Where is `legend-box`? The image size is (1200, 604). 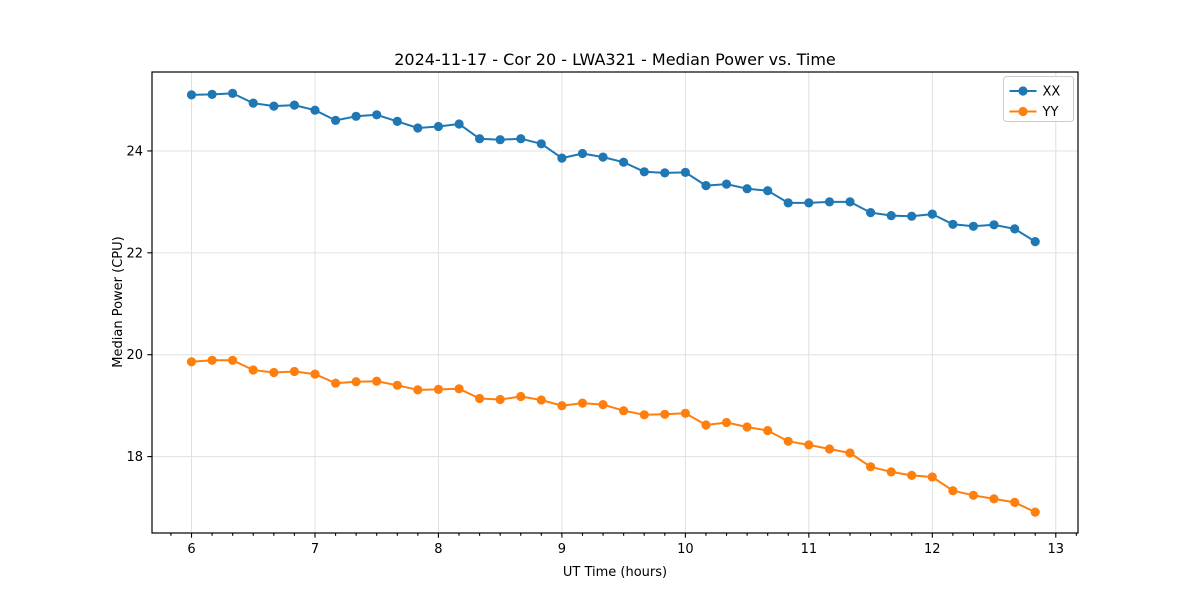
legend-box is located at coordinates (1038, 99).